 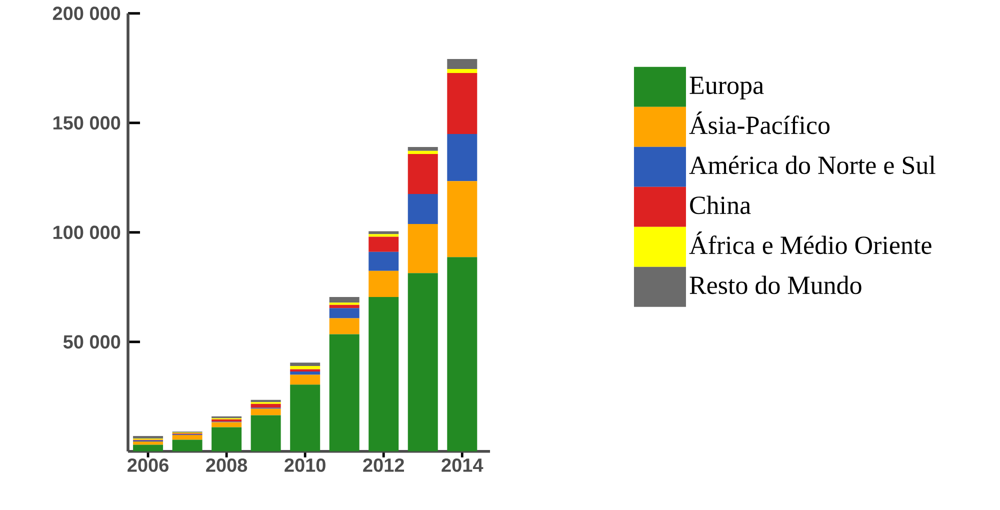 What do you see at coordinates (720, 205) in the screenshot?
I see `legend-label: China` at bounding box center [720, 205].